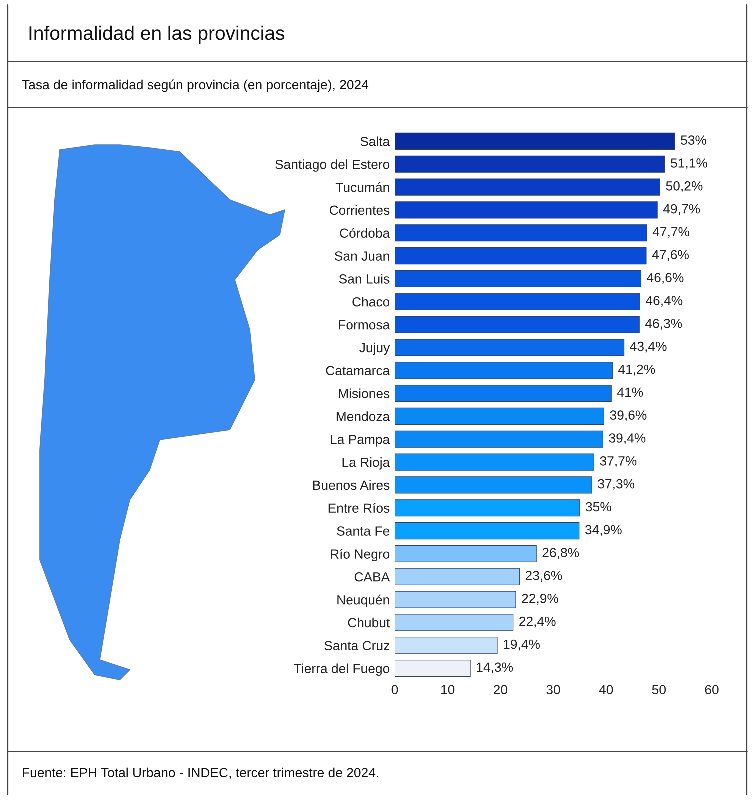 The width and height of the screenshot is (755, 800). Describe the element at coordinates (372, 577) in the screenshot. I see `y-tick-label: CABA` at that location.